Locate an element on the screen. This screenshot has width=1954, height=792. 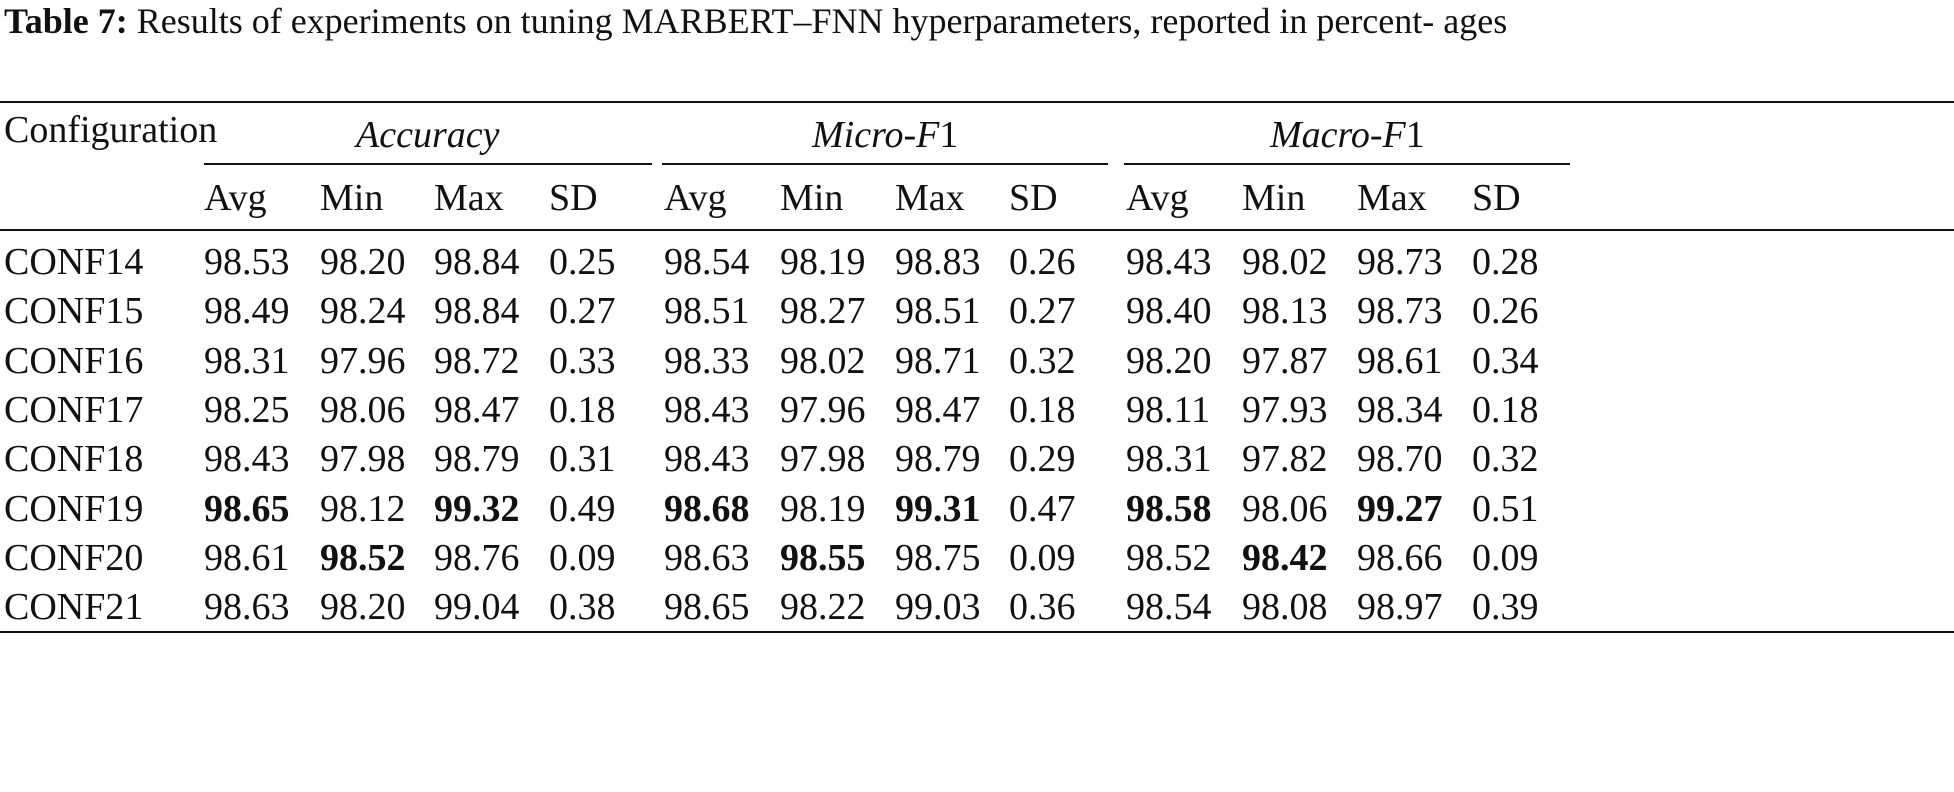
table-cell: 98.70 is located at coordinates (1400, 459).